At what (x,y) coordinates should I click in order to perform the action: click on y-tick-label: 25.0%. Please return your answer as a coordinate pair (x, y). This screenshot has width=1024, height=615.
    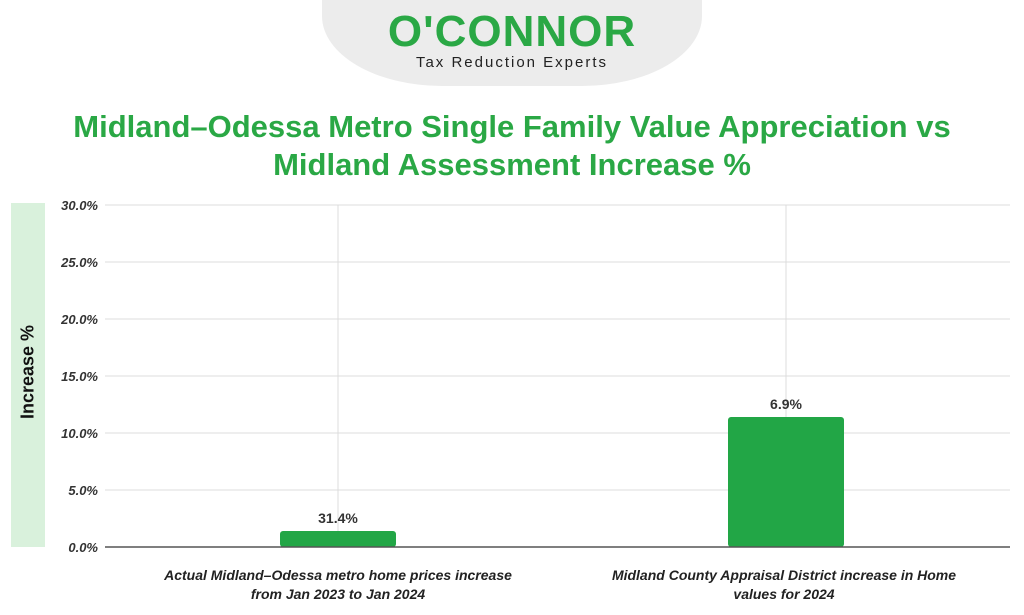
    Looking at the image, I should click on (79, 262).